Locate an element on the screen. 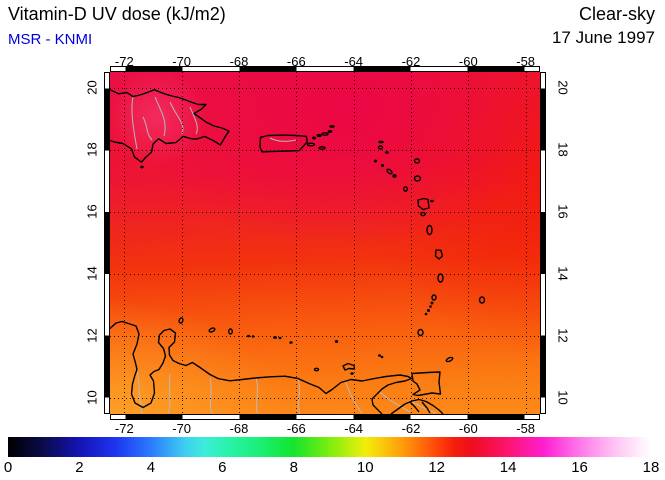 This screenshot has width=665, height=480. gridline-lon--66 is located at coordinates (297, 243).